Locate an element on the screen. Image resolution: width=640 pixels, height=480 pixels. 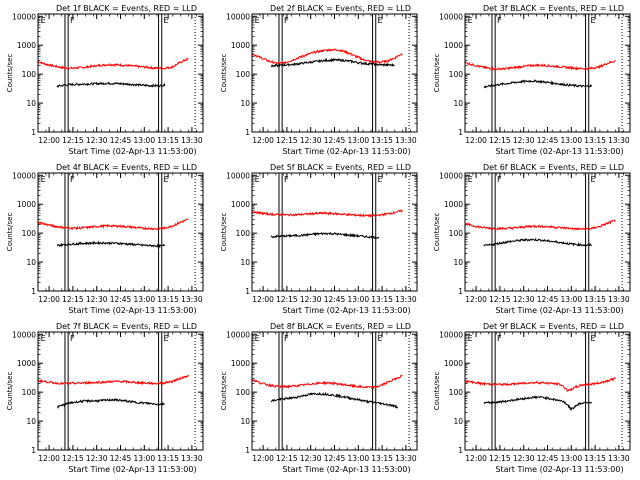
panel-title: Det 6f BLACK = Events, RED = LLD is located at coordinates (553, 167).